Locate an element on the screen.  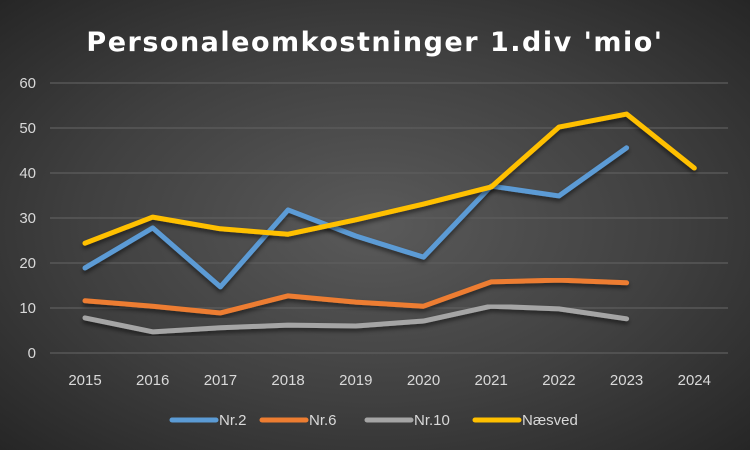
chart-title: Personaleomkostninger 1.div 'mio' is located at coordinates (374, 42).